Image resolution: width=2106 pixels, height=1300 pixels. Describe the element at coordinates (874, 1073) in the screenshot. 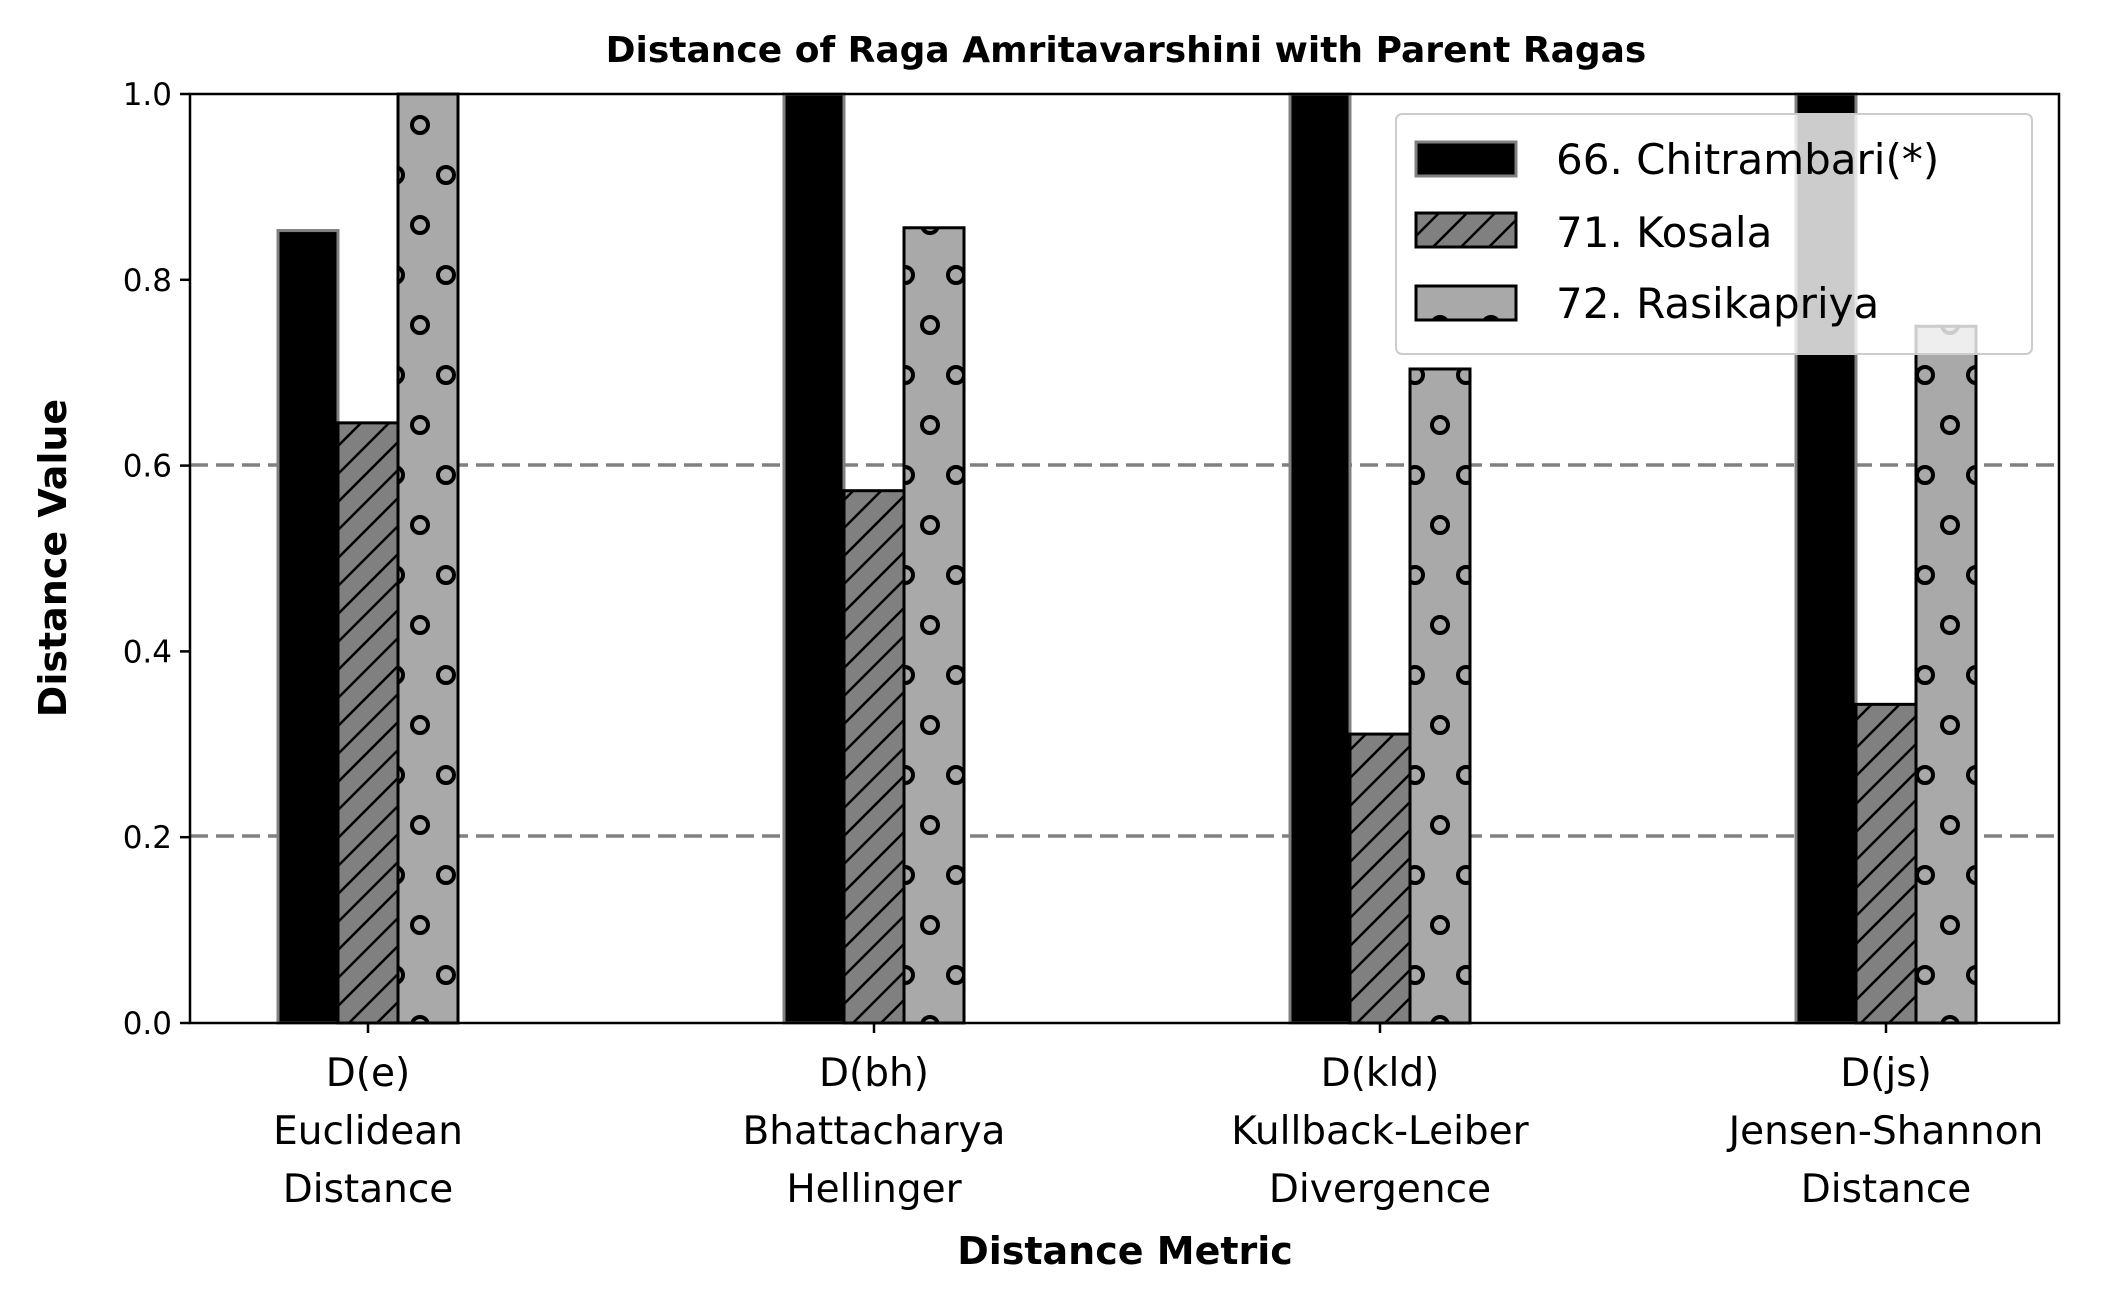

I see `x-tick-label: D(bh)` at that location.